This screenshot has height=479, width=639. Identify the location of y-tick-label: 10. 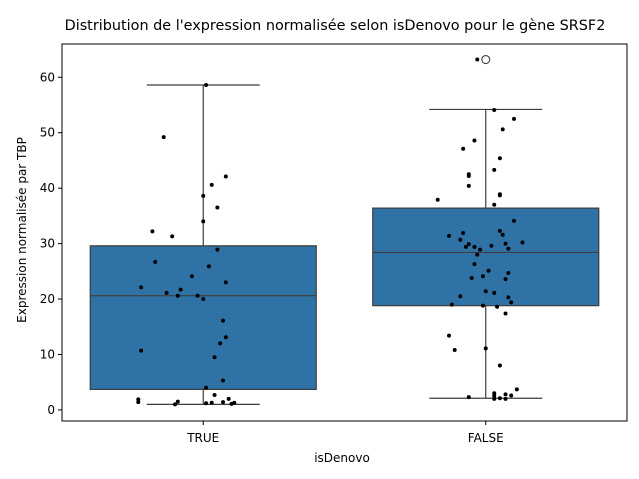
(47, 354).